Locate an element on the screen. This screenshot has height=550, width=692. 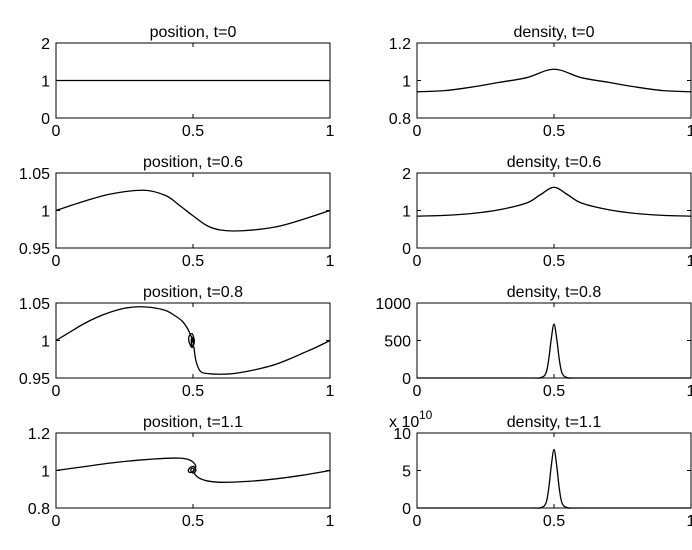
panel-3: position, t=0.6 0 0.5 1 0.95 1 1.05 is located at coordinates (177, 212).